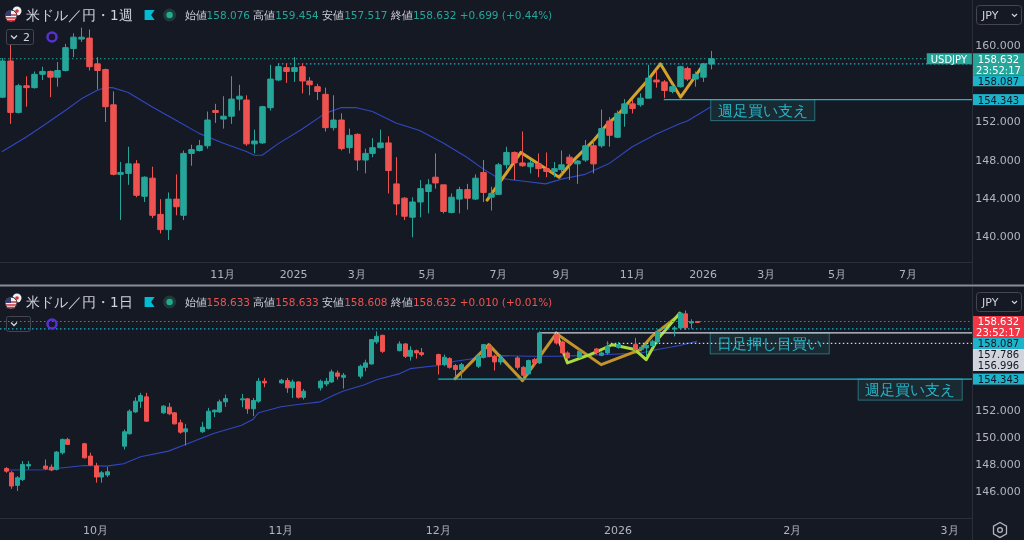  I want to click on x-tick-label: 10月, so click(96, 530).